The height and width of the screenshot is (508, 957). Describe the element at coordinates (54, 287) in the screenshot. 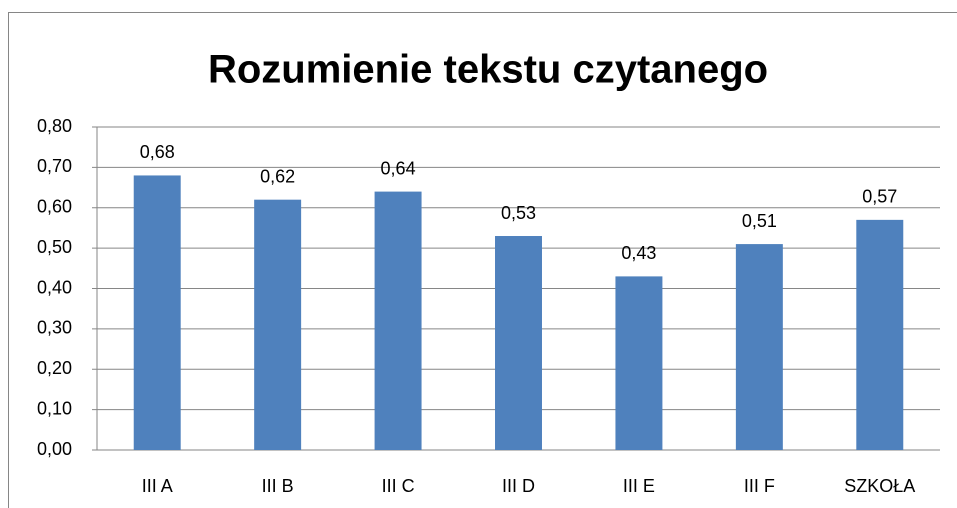

I see `y-tick-label: 0,40` at that location.